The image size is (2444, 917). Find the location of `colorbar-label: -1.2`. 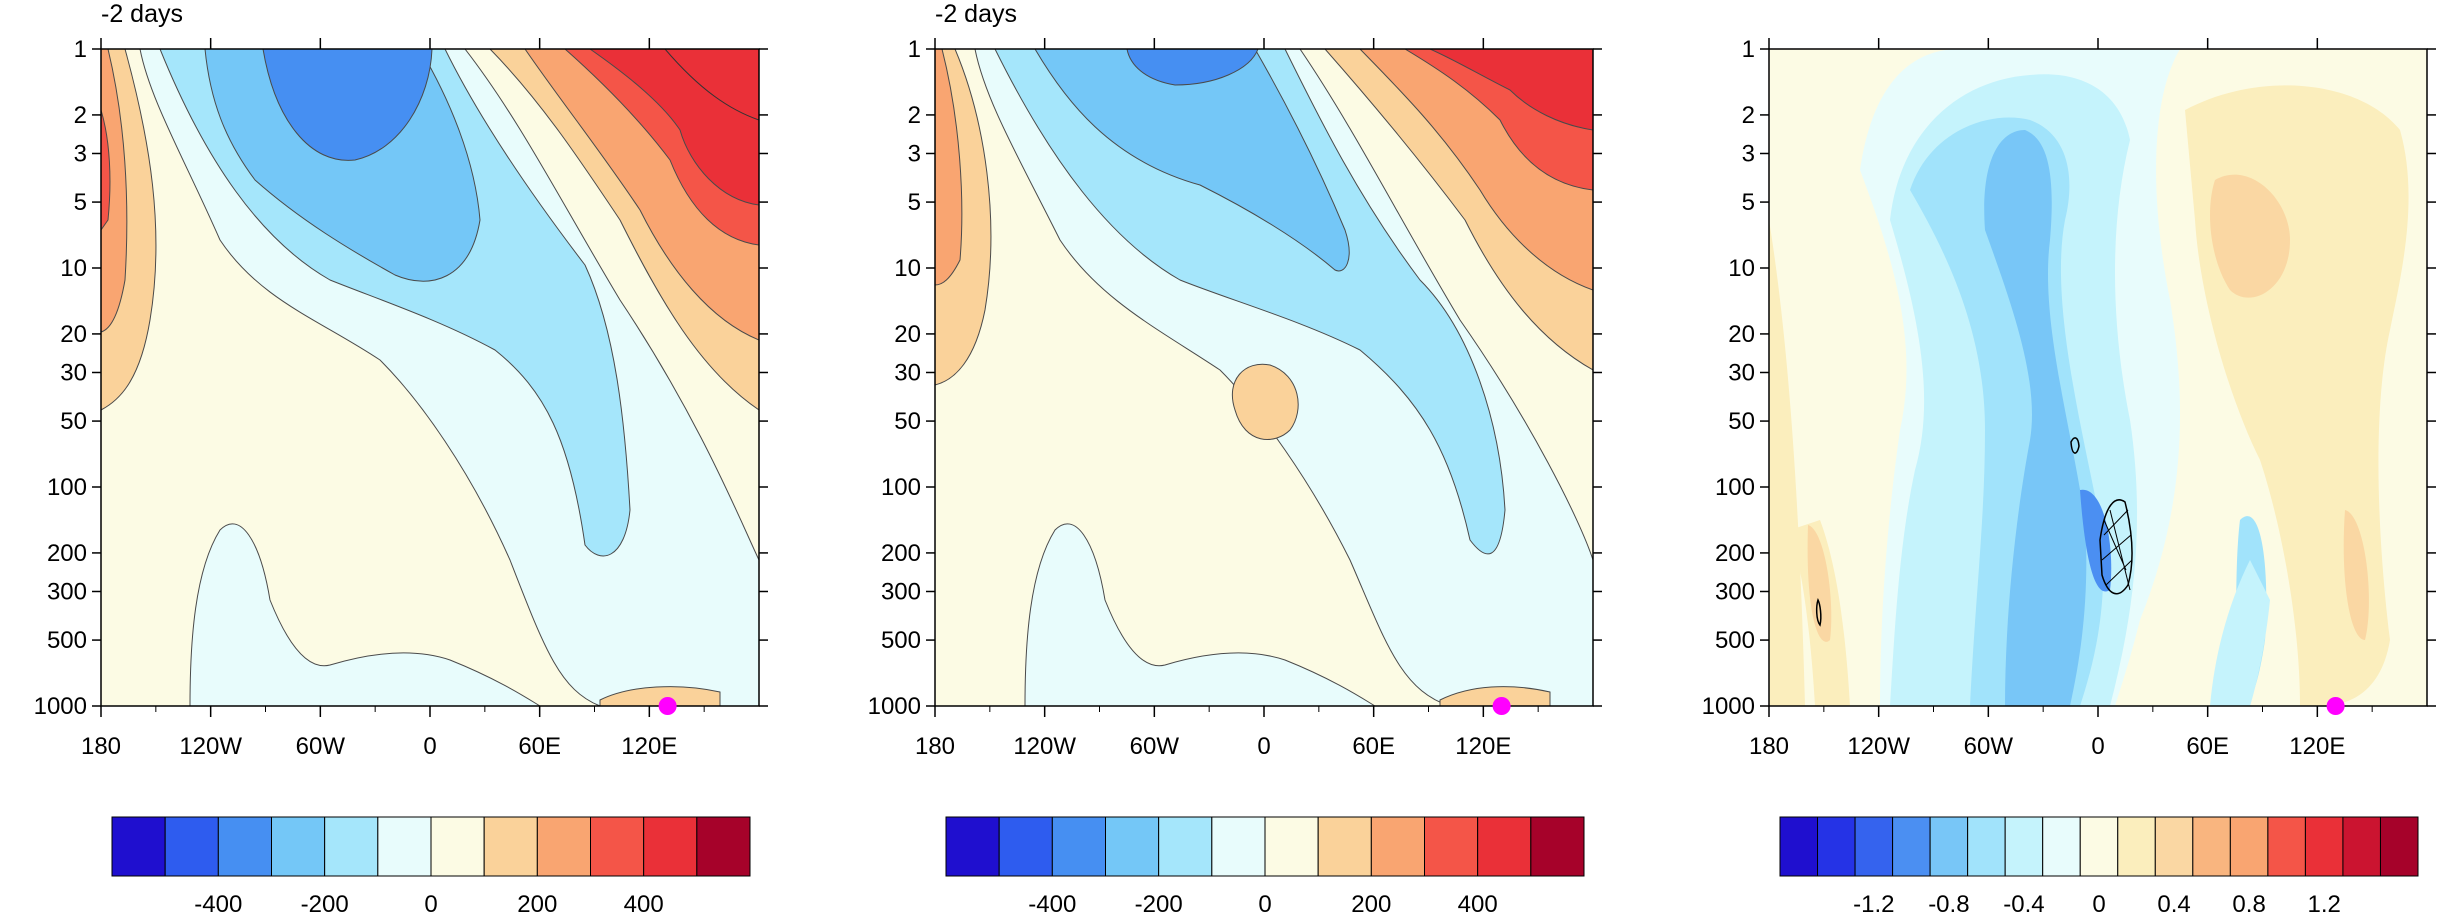

colorbar-label: -1.2 is located at coordinates (1873, 904).